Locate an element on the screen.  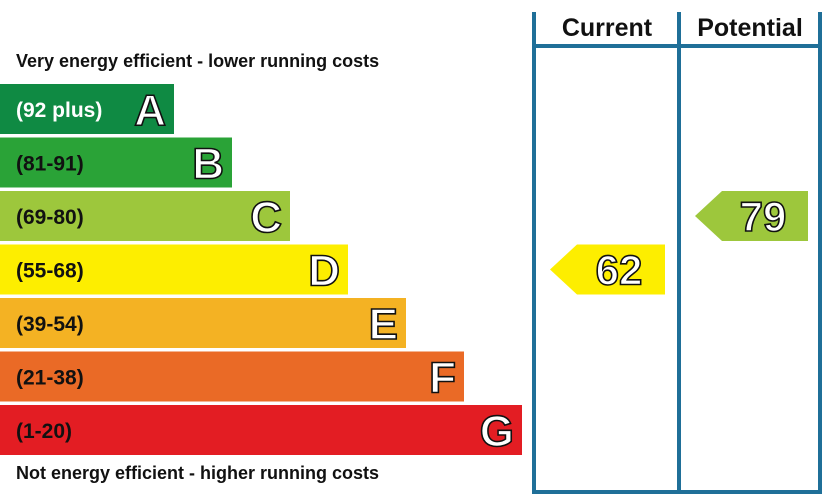
band-d: (55-68) D is located at coordinates (174, 270).